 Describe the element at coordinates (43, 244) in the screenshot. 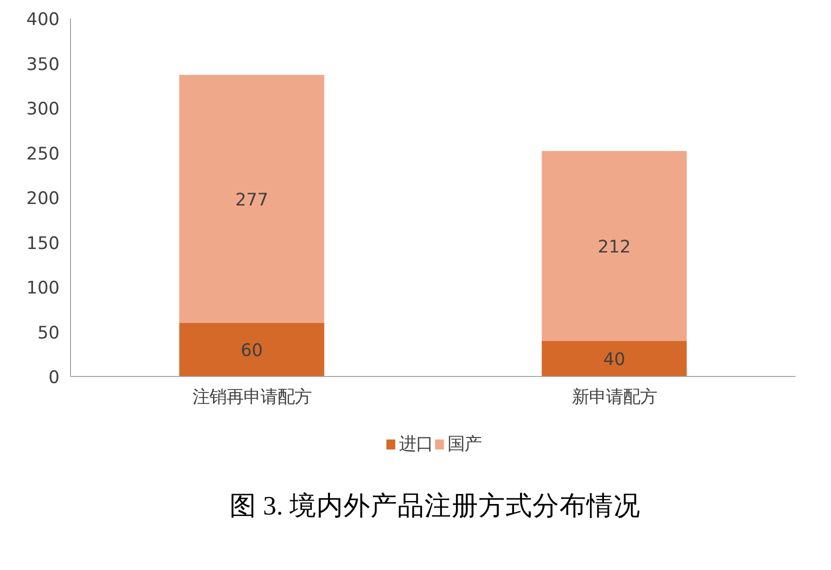

I see `y-tick-label: 150` at that location.